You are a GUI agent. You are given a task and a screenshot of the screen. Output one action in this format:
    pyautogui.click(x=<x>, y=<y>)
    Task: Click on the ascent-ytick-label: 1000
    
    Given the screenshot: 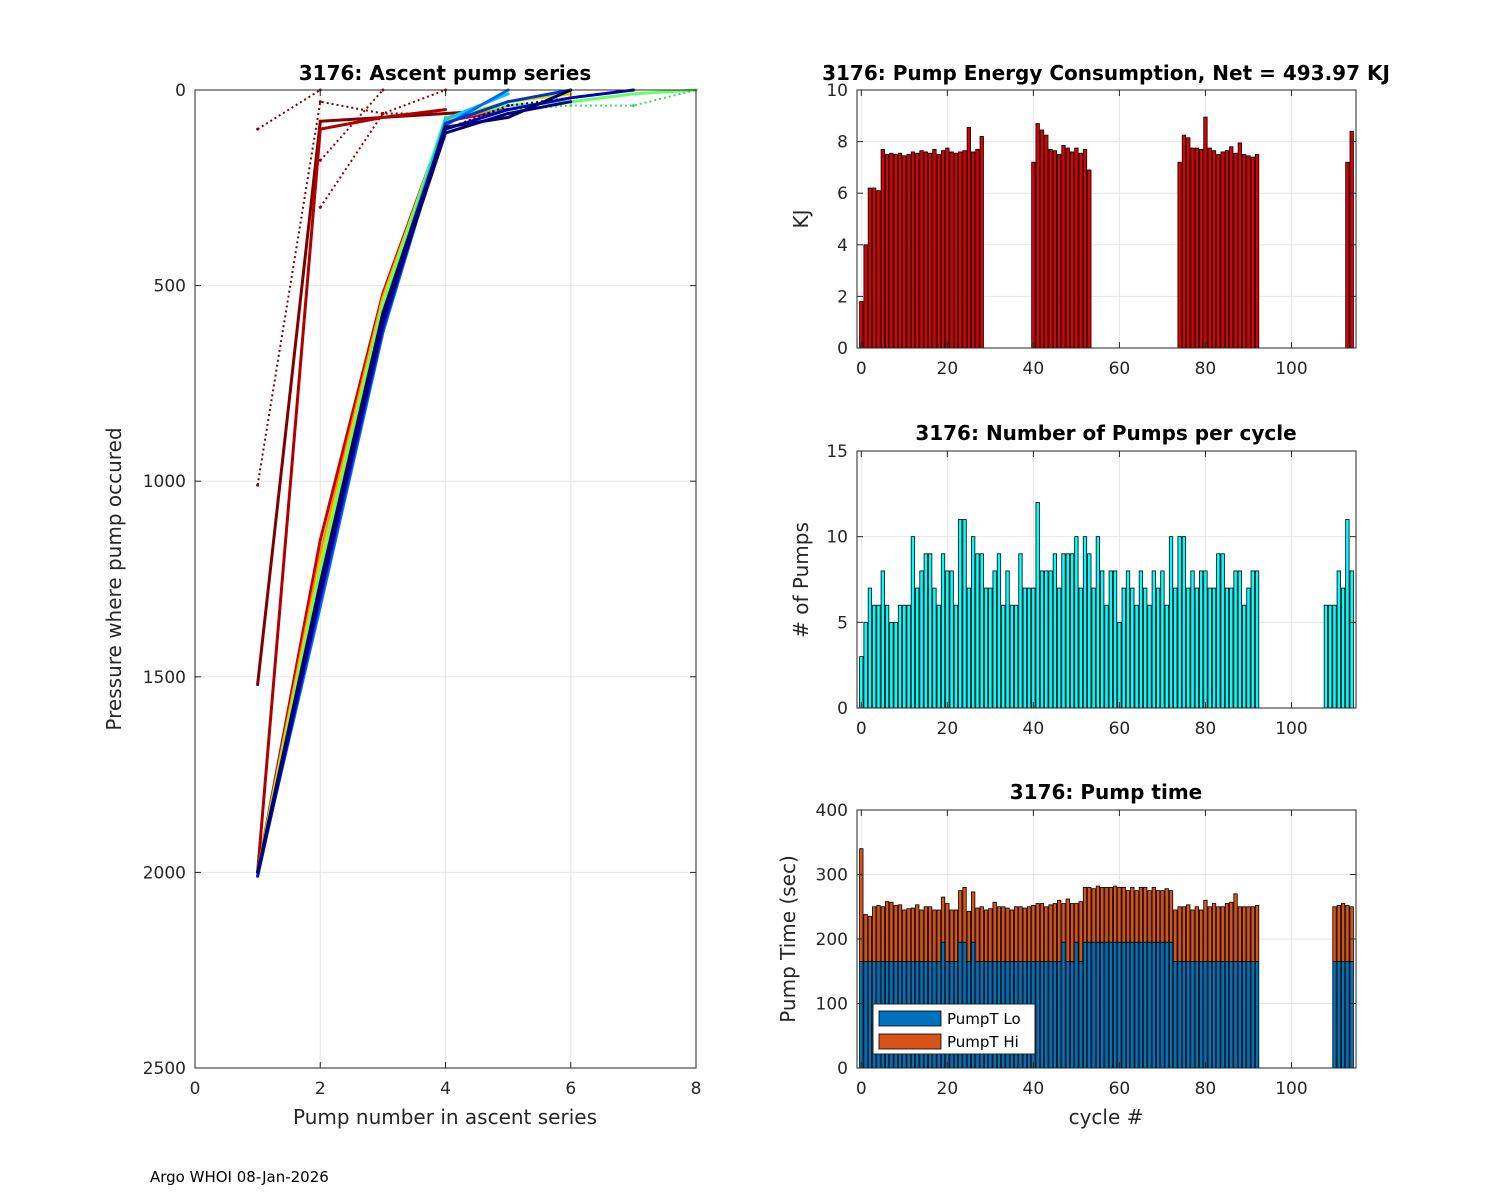 What is the action you would take?
    pyautogui.click(x=164, y=482)
    